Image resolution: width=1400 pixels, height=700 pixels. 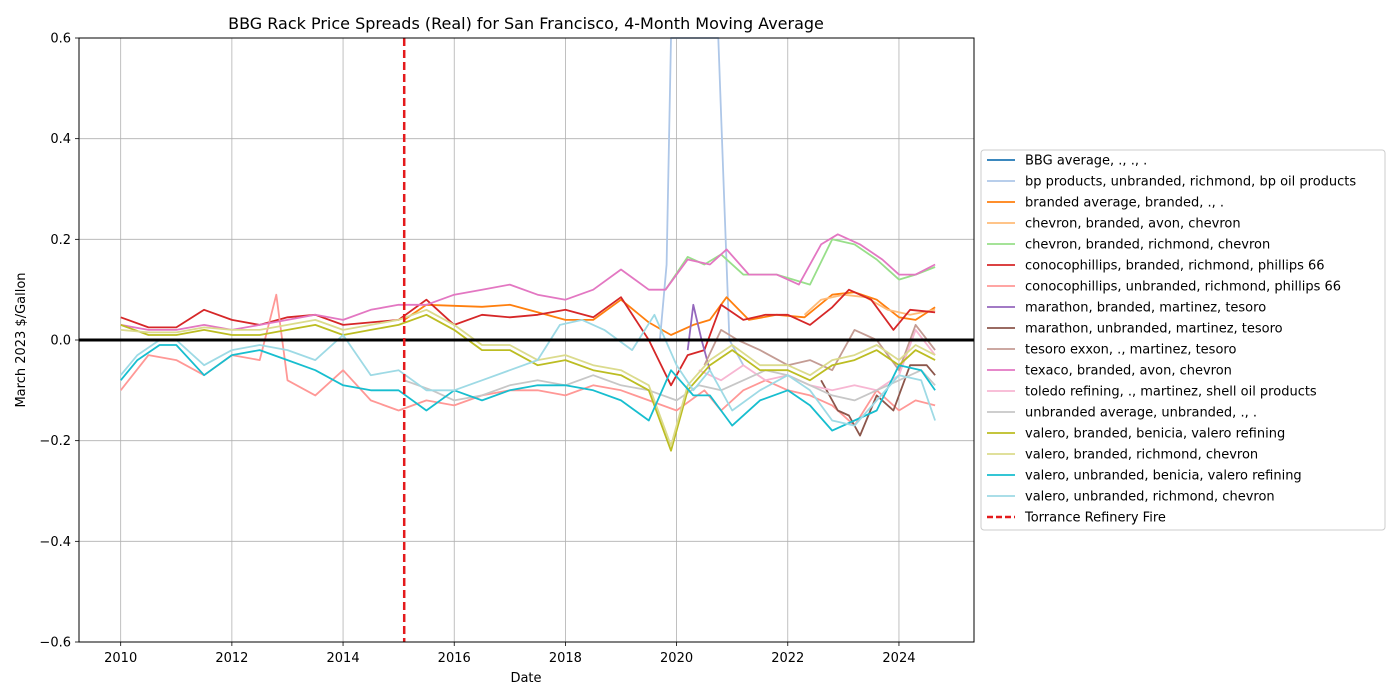 I want to click on y-tick-label: 0.4, so click(x=60, y=139).